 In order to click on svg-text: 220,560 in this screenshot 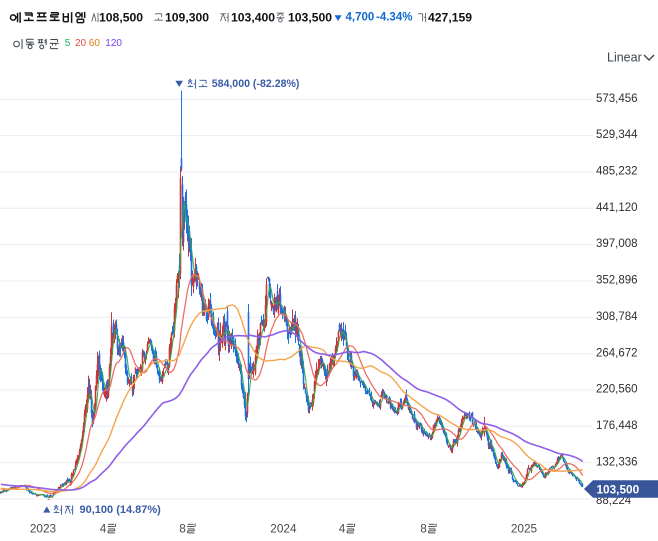, I will do `click(617, 390)`.